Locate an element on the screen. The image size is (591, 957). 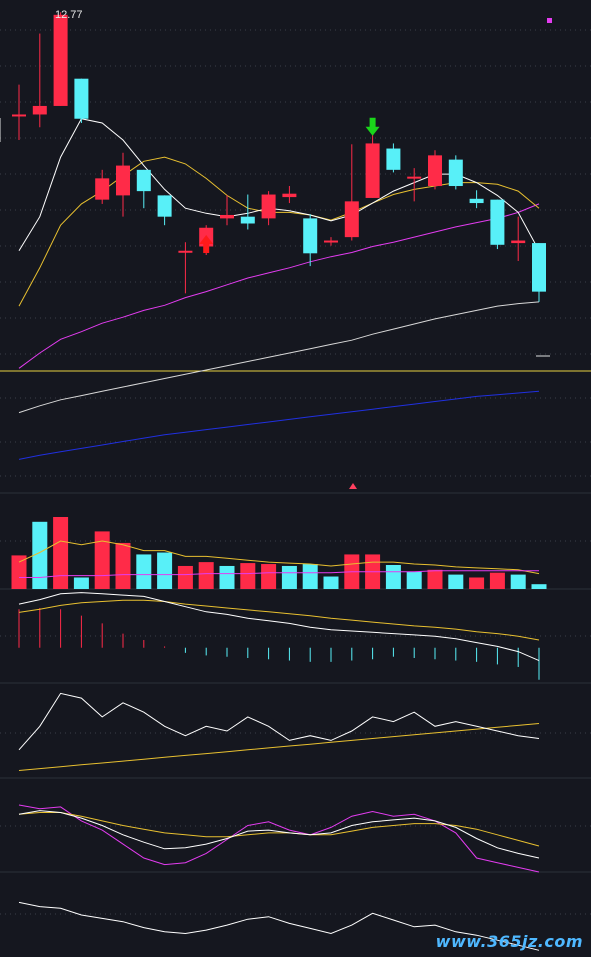
sell-arrow-icon is located at coordinates (372, 126).